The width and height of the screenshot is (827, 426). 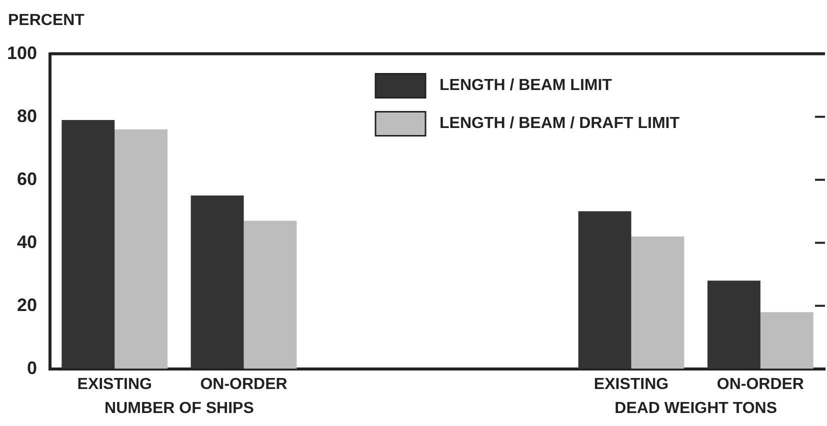 What do you see at coordinates (560, 123) in the screenshot?
I see `legend-label: LENGTH / BEAM / DRAFT LIMIT` at bounding box center [560, 123].